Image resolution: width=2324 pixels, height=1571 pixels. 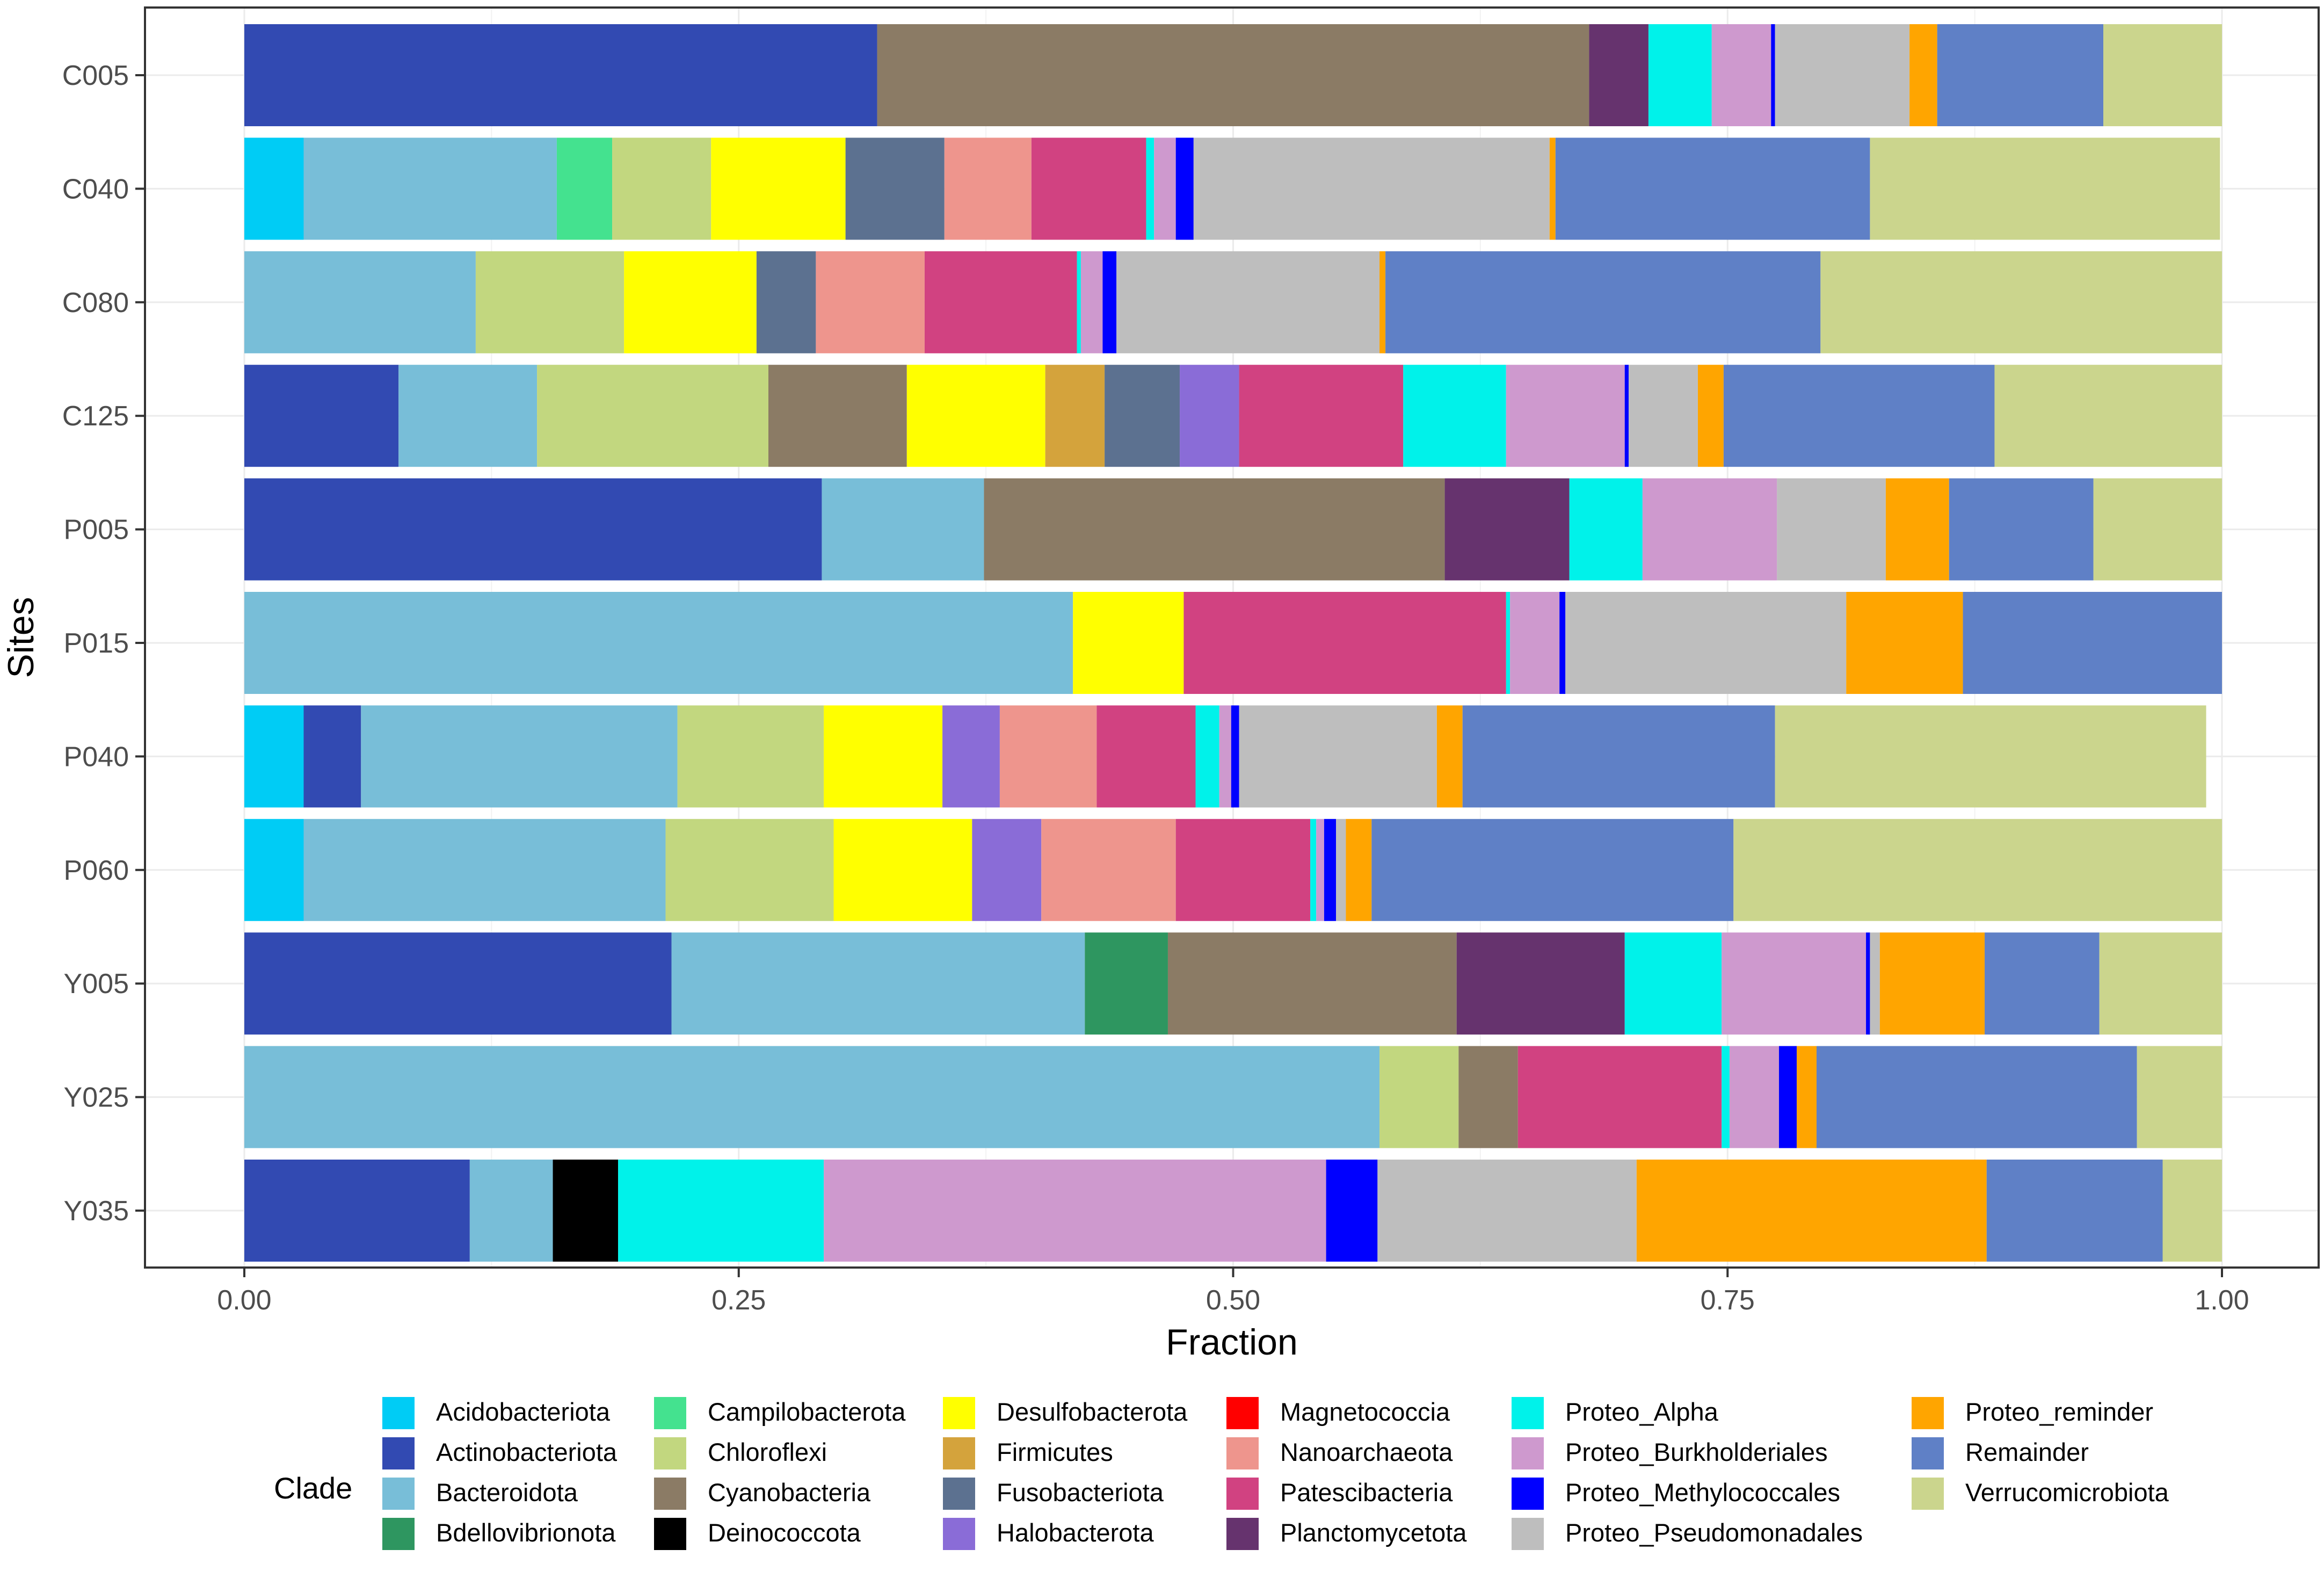 I want to click on bar-segment-Y005-Bdellovibrionota, so click(x=1127, y=983).